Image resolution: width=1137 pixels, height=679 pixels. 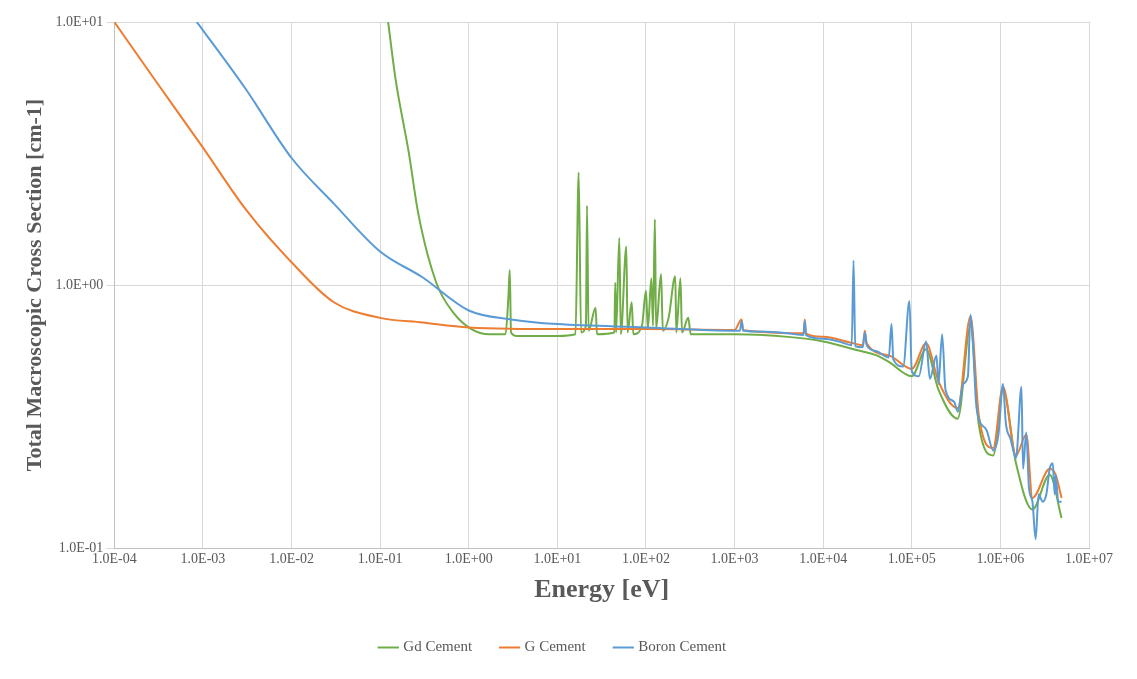 What do you see at coordinates (683, 646) in the screenshot?
I see `legend-label: Boron Cement` at bounding box center [683, 646].